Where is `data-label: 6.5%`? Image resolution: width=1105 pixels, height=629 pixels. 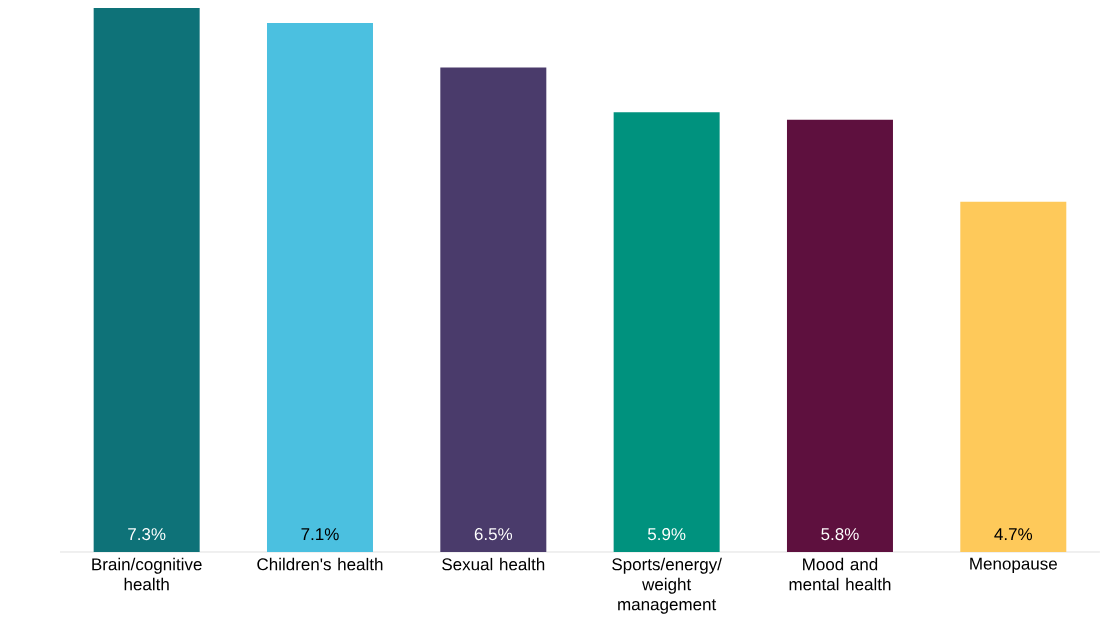
data-label: 6.5% is located at coordinates (493, 534).